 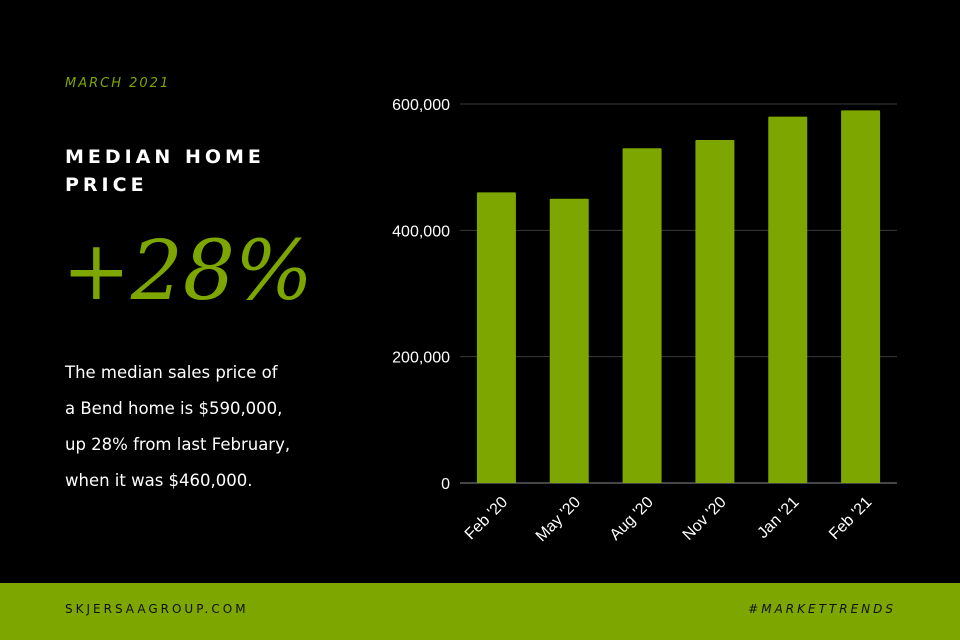 What do you see at coordinates (106, 185) in the screenshot?
I see `title-line-2: PRICE` at bounding box center [106, 185].